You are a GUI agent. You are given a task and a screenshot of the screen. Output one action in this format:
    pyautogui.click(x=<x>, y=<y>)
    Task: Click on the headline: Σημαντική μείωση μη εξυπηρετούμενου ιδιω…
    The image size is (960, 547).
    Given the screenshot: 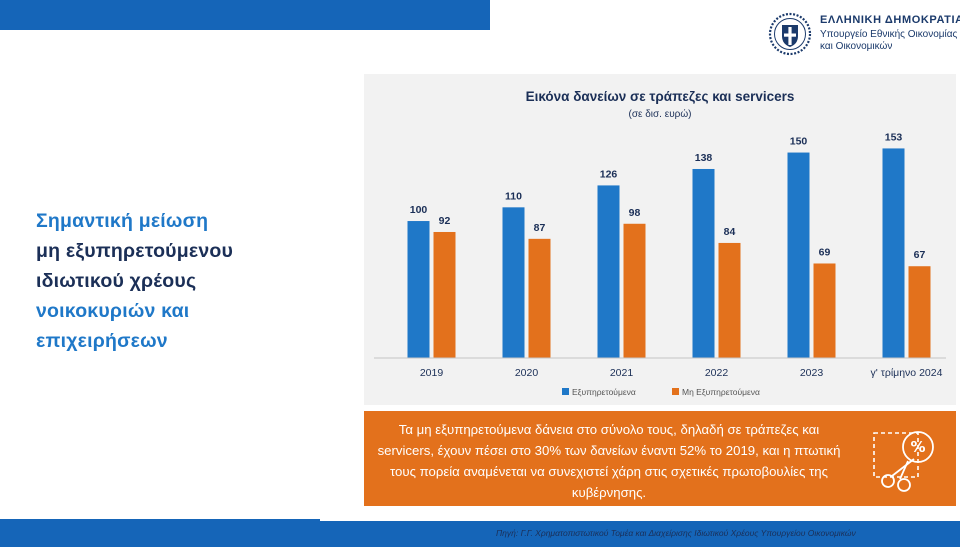 What is the action you would take?
    pyautogui.click(x=196, y=281)
    